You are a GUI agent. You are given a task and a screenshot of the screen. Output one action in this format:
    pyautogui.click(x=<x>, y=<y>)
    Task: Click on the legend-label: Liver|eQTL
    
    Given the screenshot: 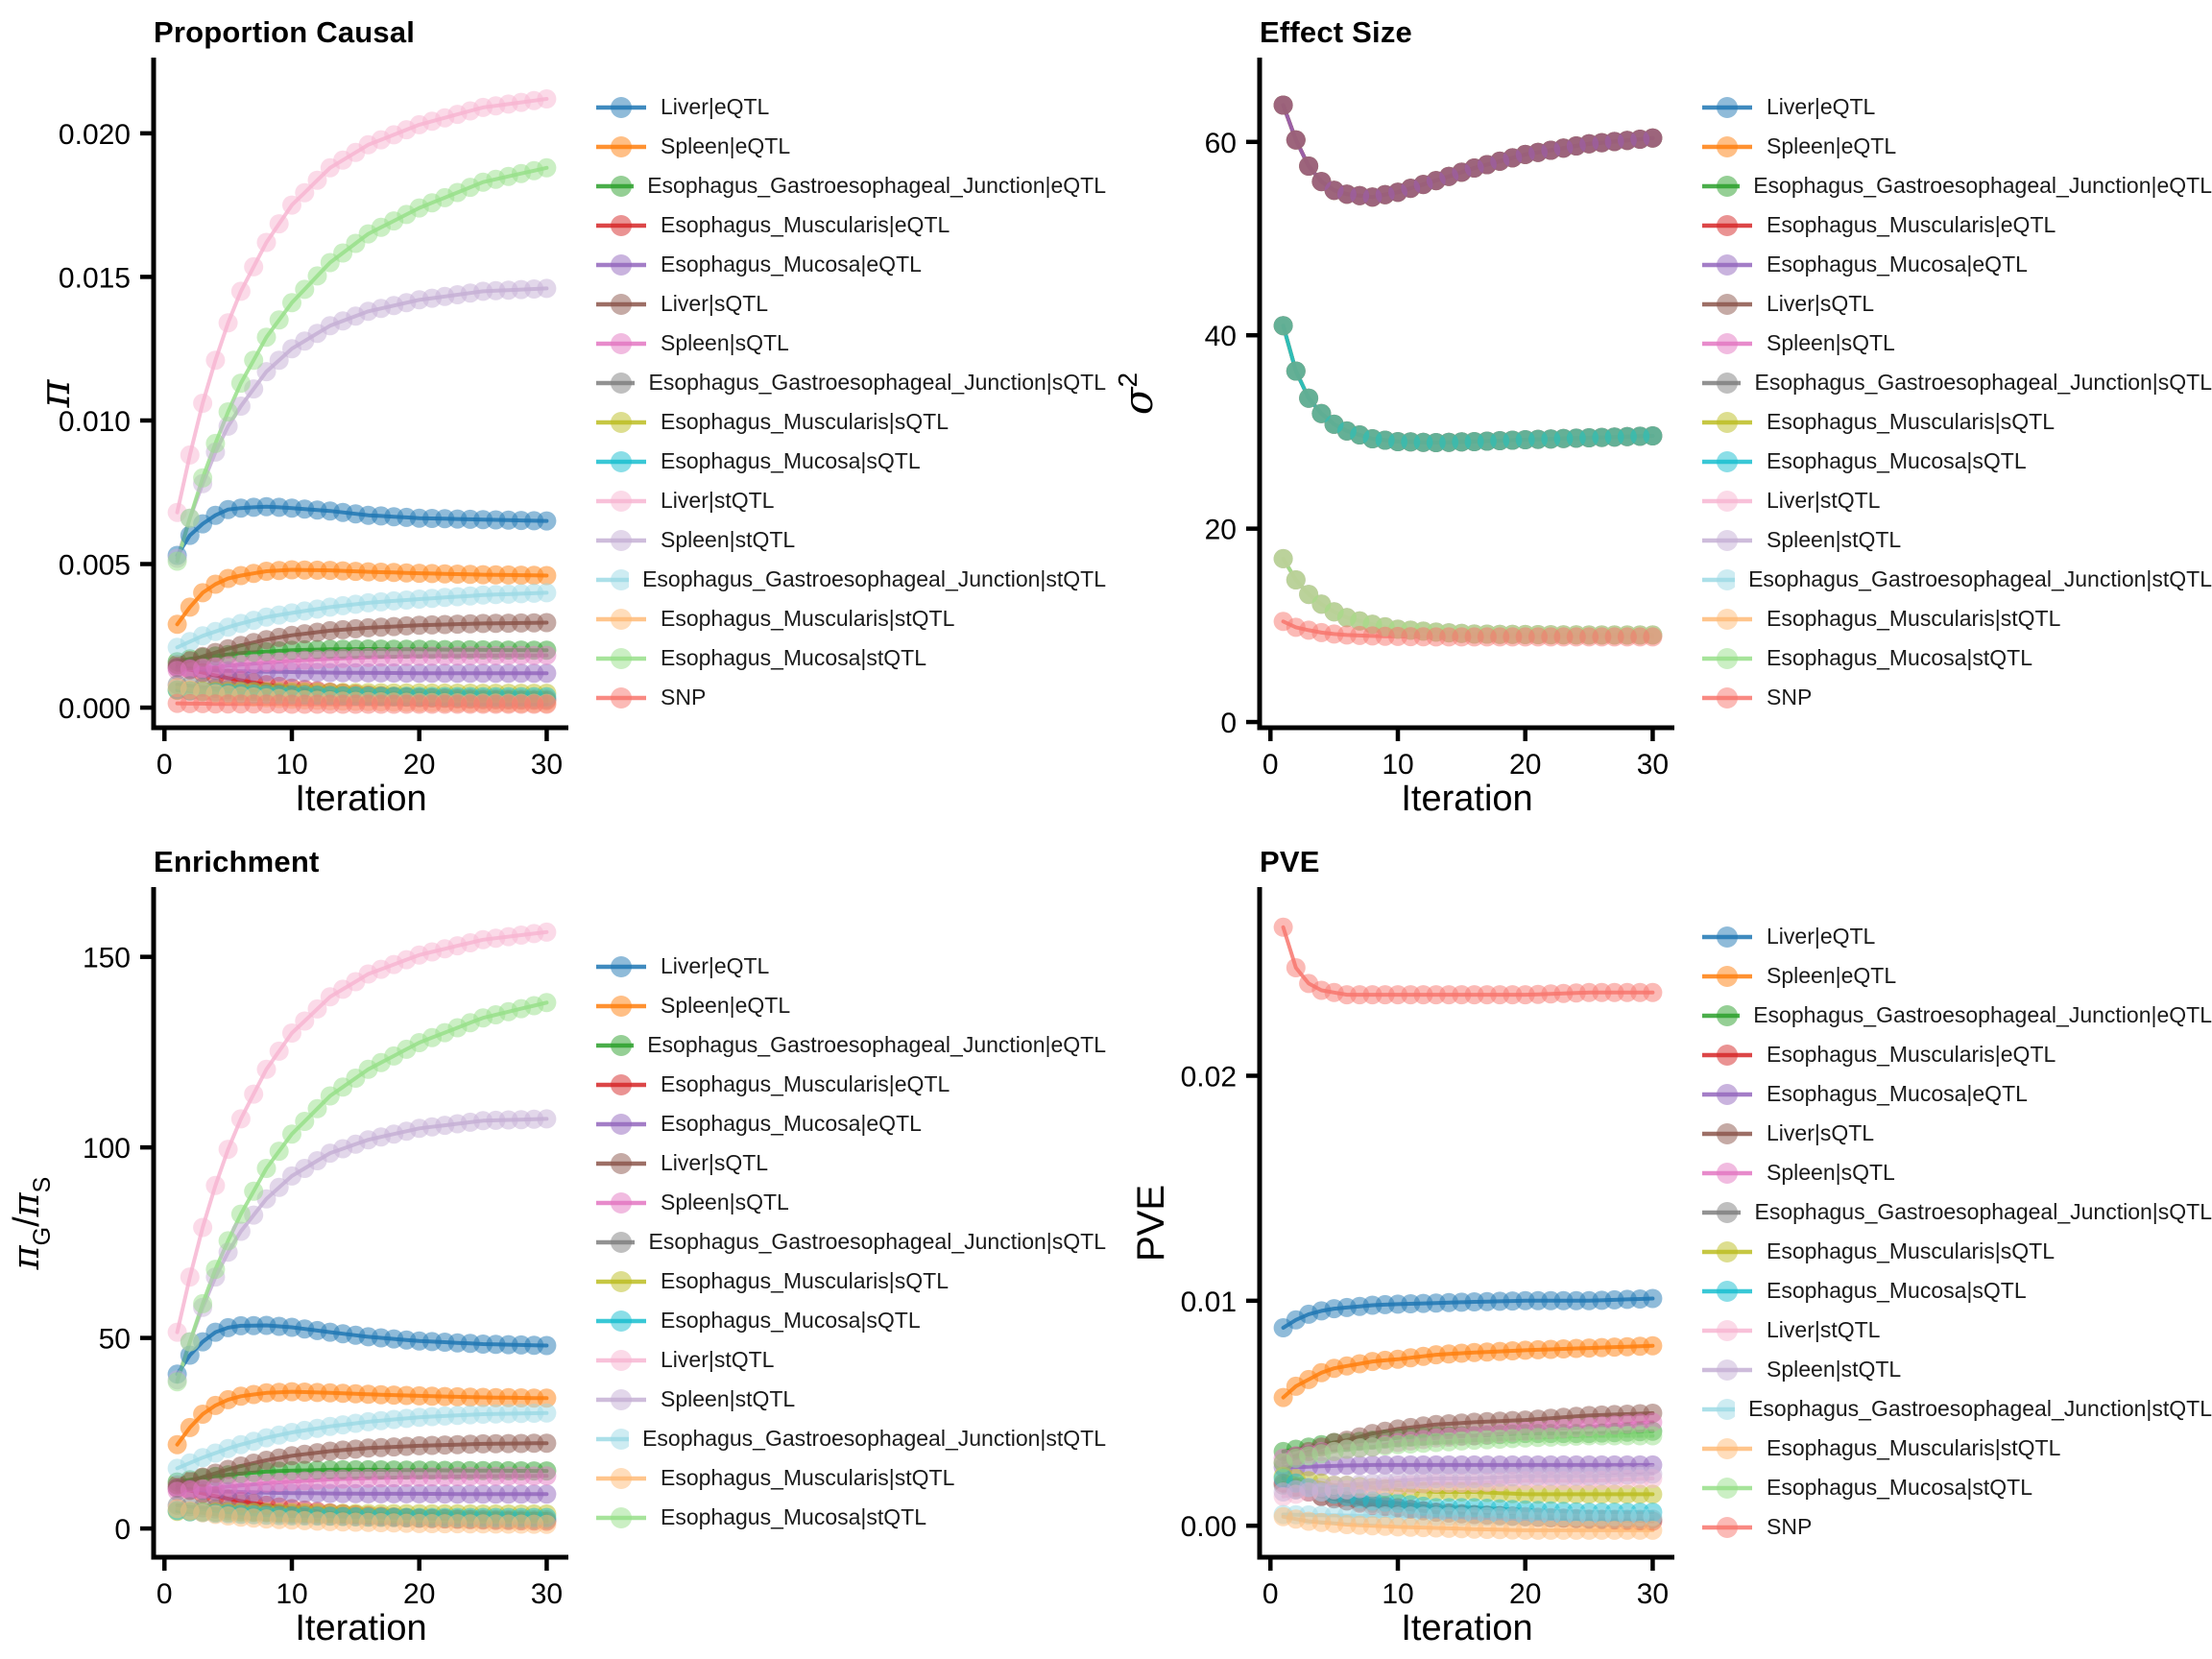 What is the action you would take?
    pyautogui.click(x=1822, y=106)
    